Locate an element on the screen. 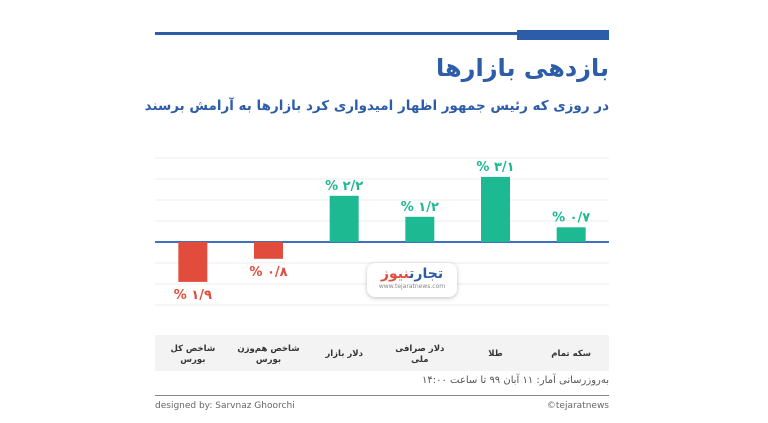 This screenshot has height=423, width=768. logo-text-blue: تجارت is located at coordinates (426, 274).